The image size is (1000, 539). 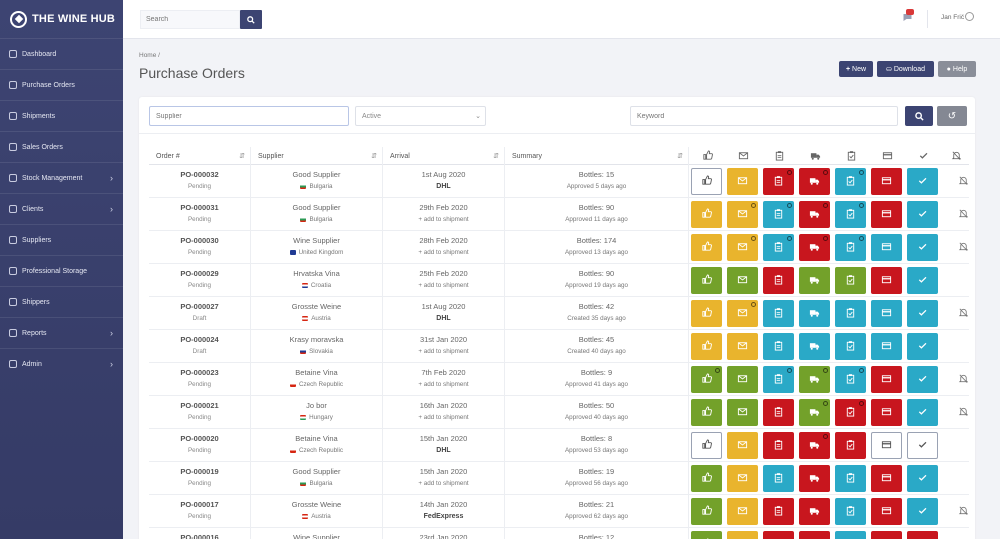 What do you see at coordinates (199, 504) in the screenshot?
I see `order-number: PO-000017` at bounding box center [199, 504].